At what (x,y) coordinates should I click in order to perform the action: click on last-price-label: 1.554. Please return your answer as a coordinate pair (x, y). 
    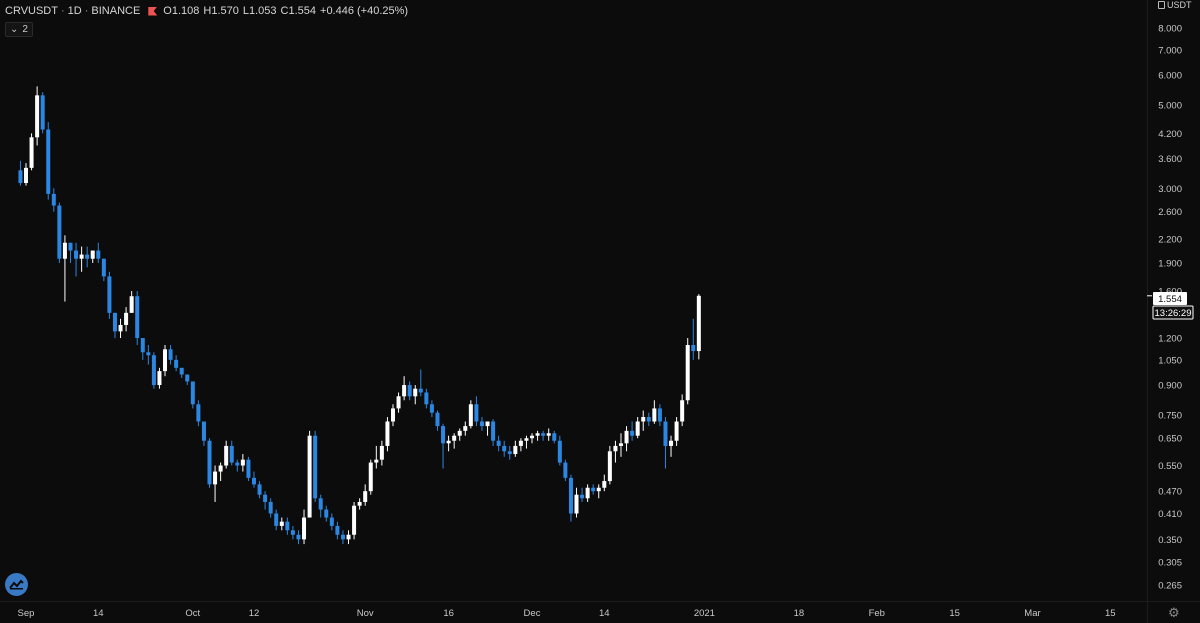
    Looking at the image, I should click on (1170, 299).